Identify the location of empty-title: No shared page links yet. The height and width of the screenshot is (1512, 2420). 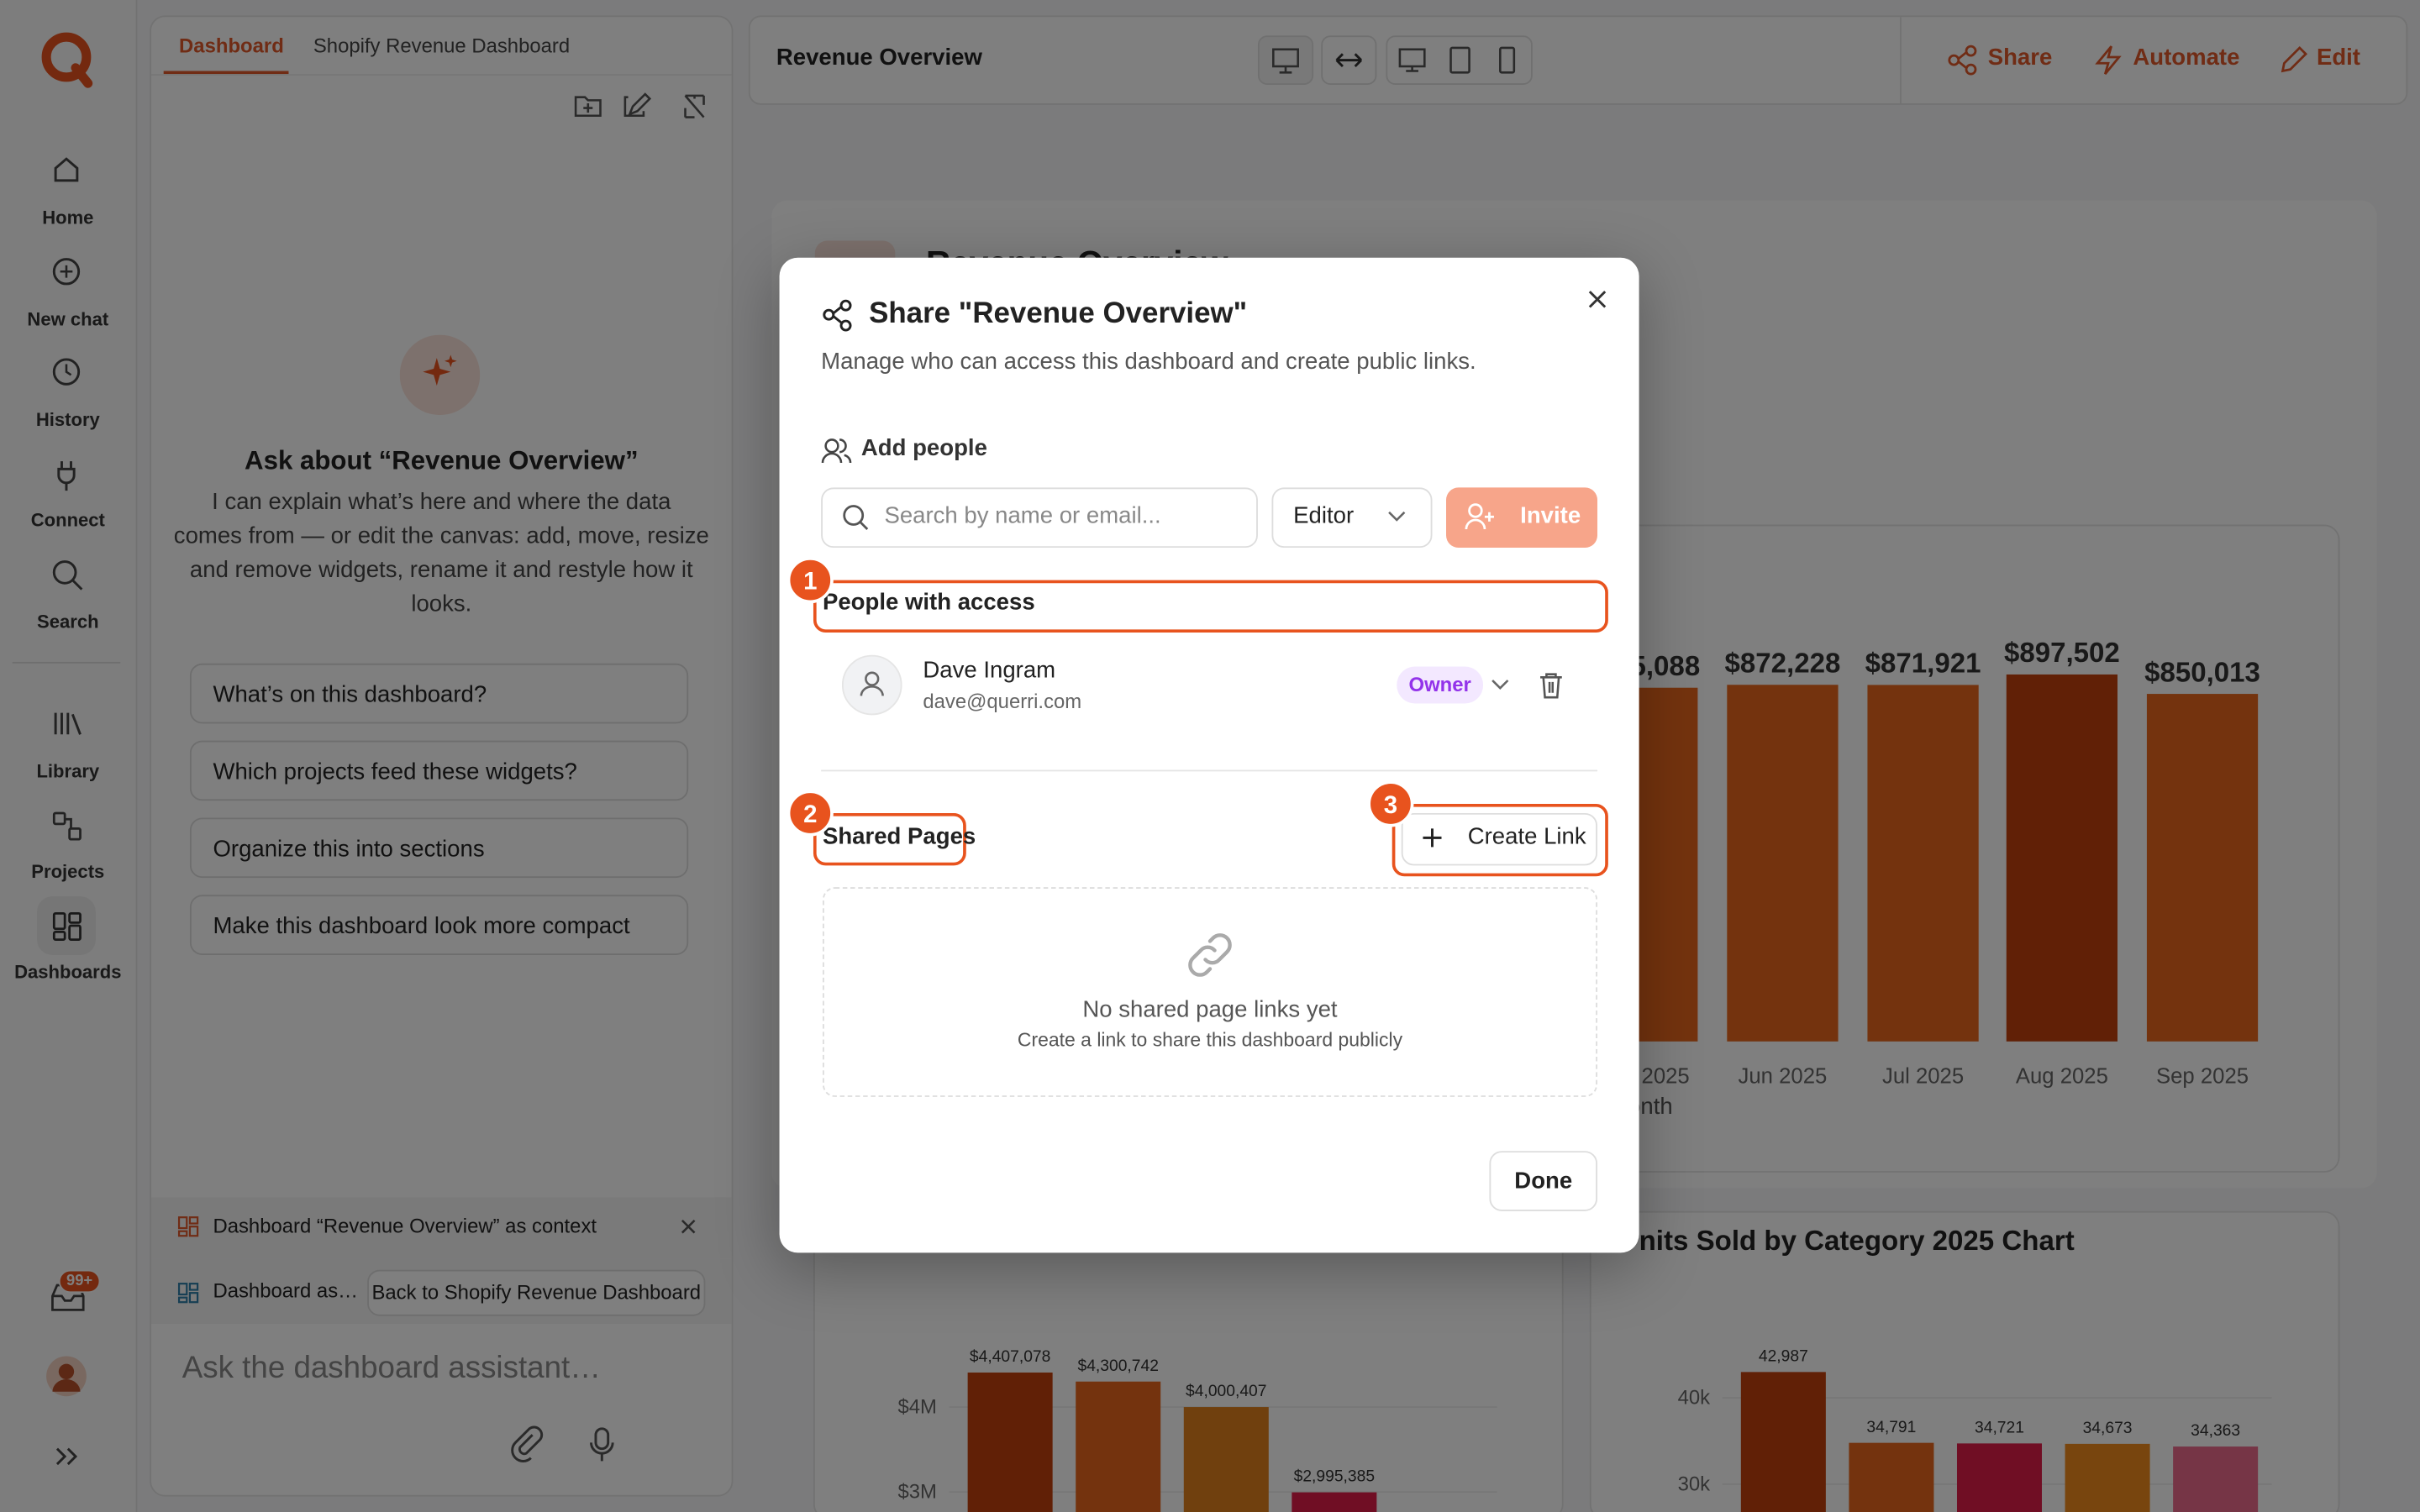
(1210, 1009).